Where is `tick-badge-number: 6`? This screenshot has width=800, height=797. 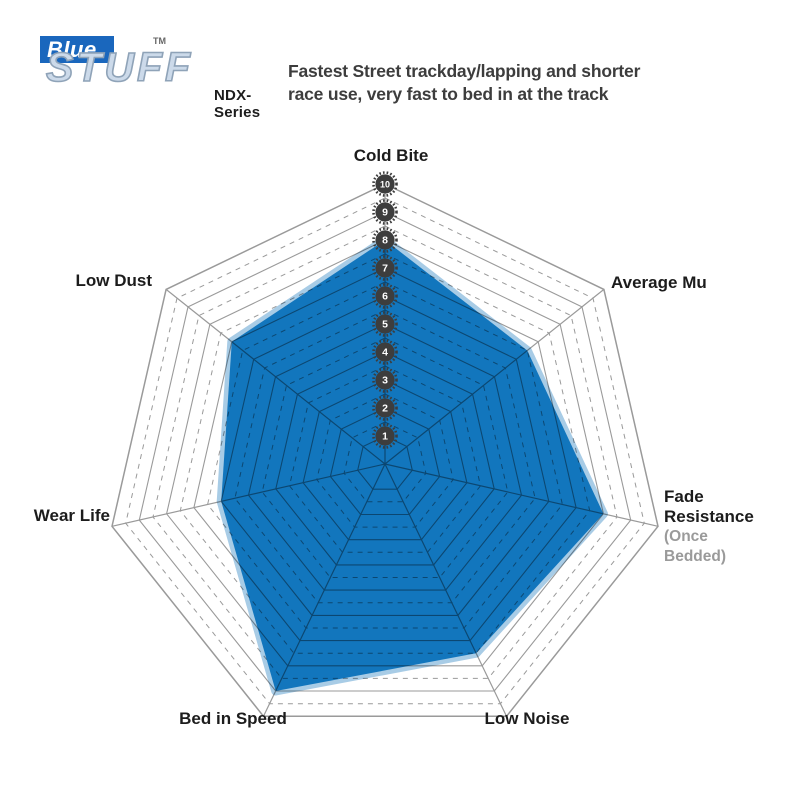
tick-badge-number: 6 is located at coordinates (385, 297).